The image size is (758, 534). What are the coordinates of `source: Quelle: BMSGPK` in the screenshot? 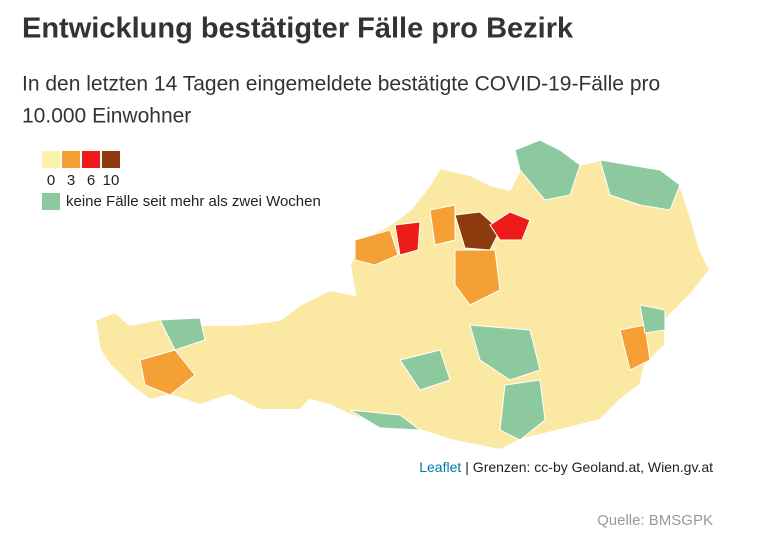 It's located at (655, 520).